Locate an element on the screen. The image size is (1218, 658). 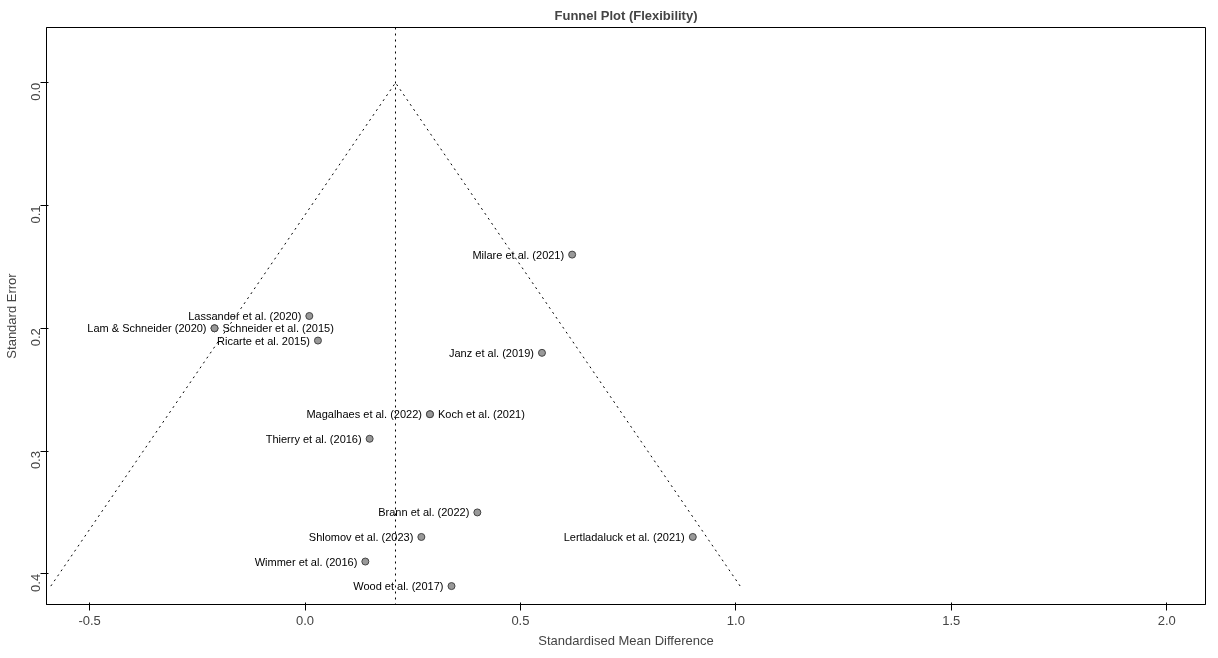
y-tick-label: 0.0 is located at coordinates (35, 91).